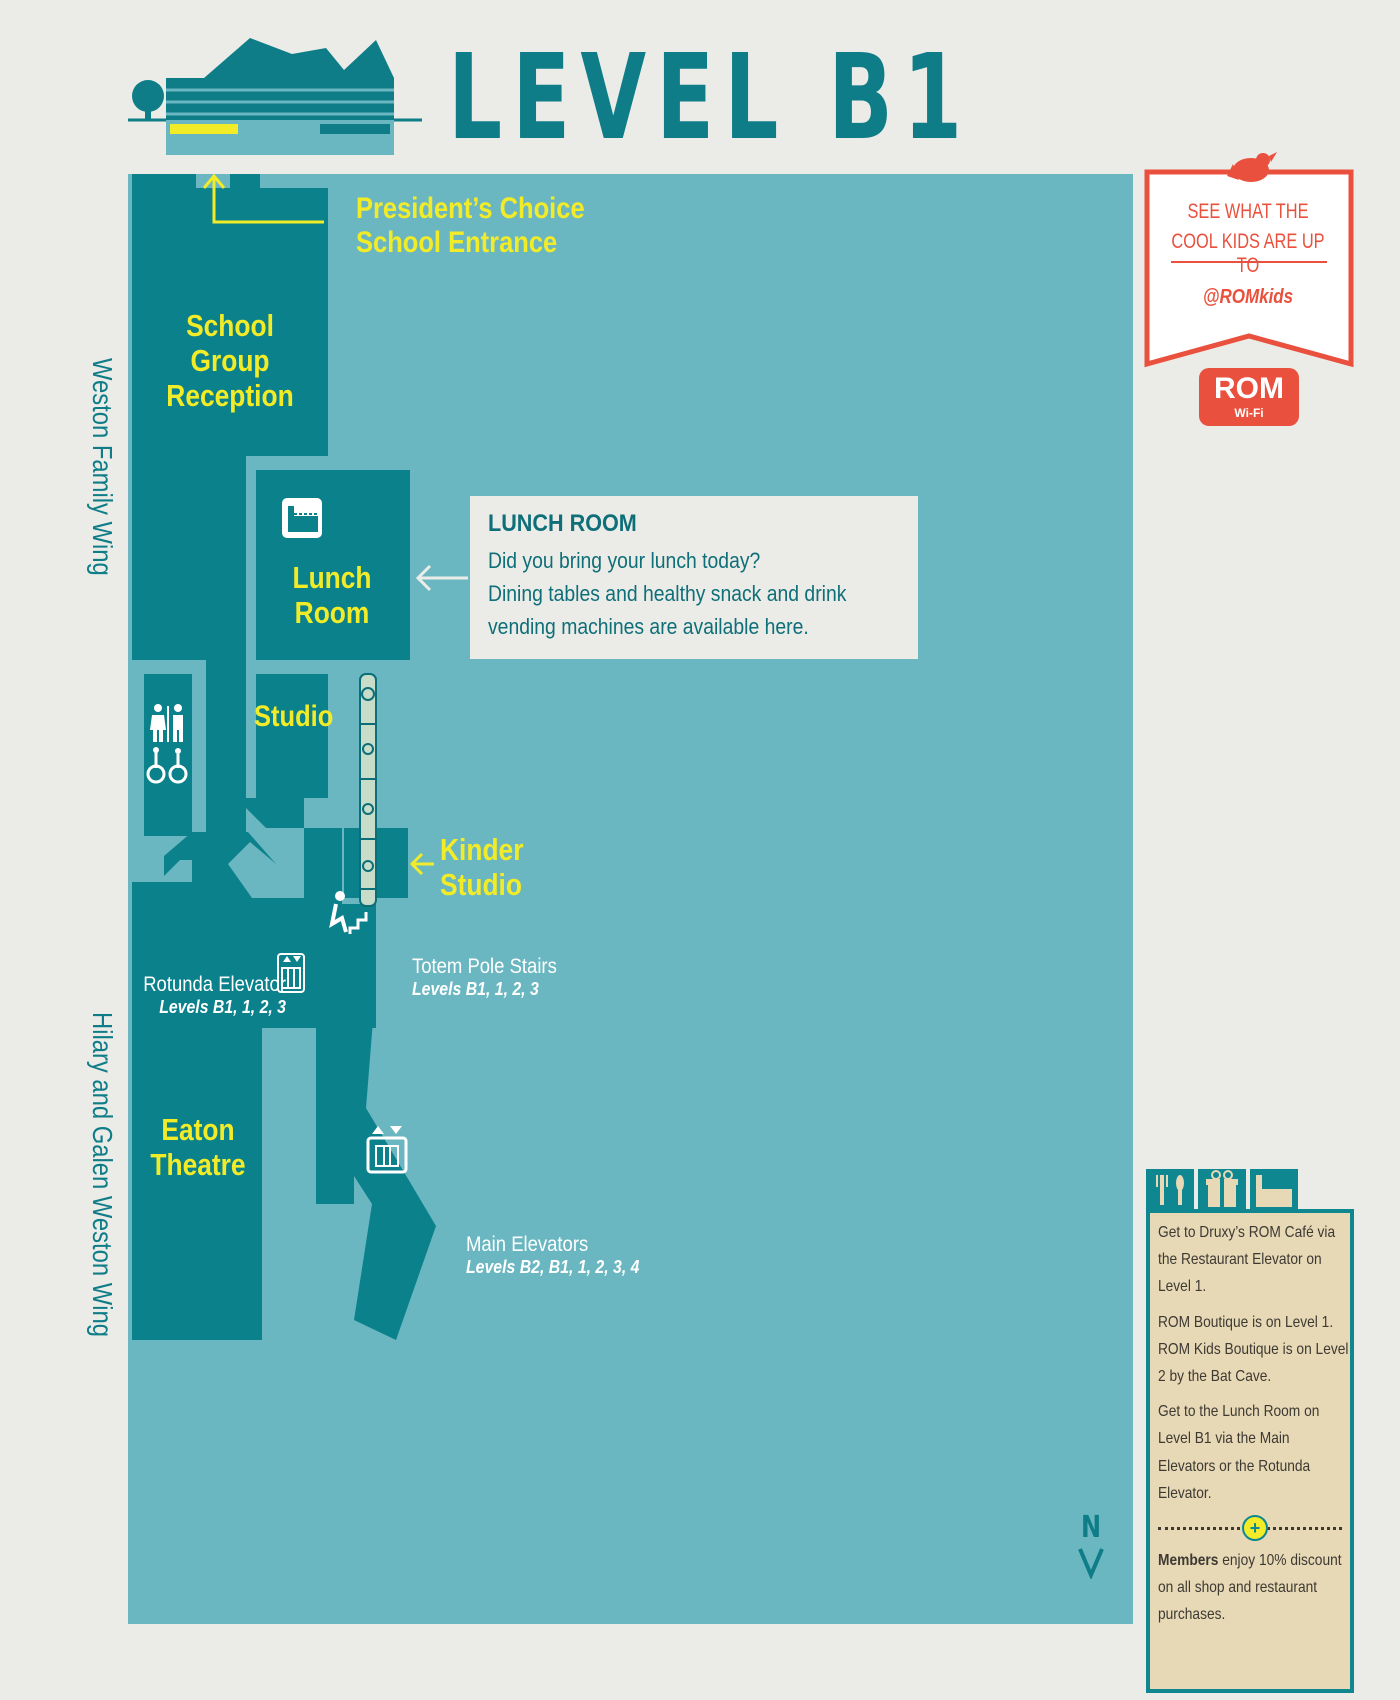 Image resolution: width=1400 pixels, height=1700 pixels. I want to click on rom-logo-text: ROM, so click(1249, 388).